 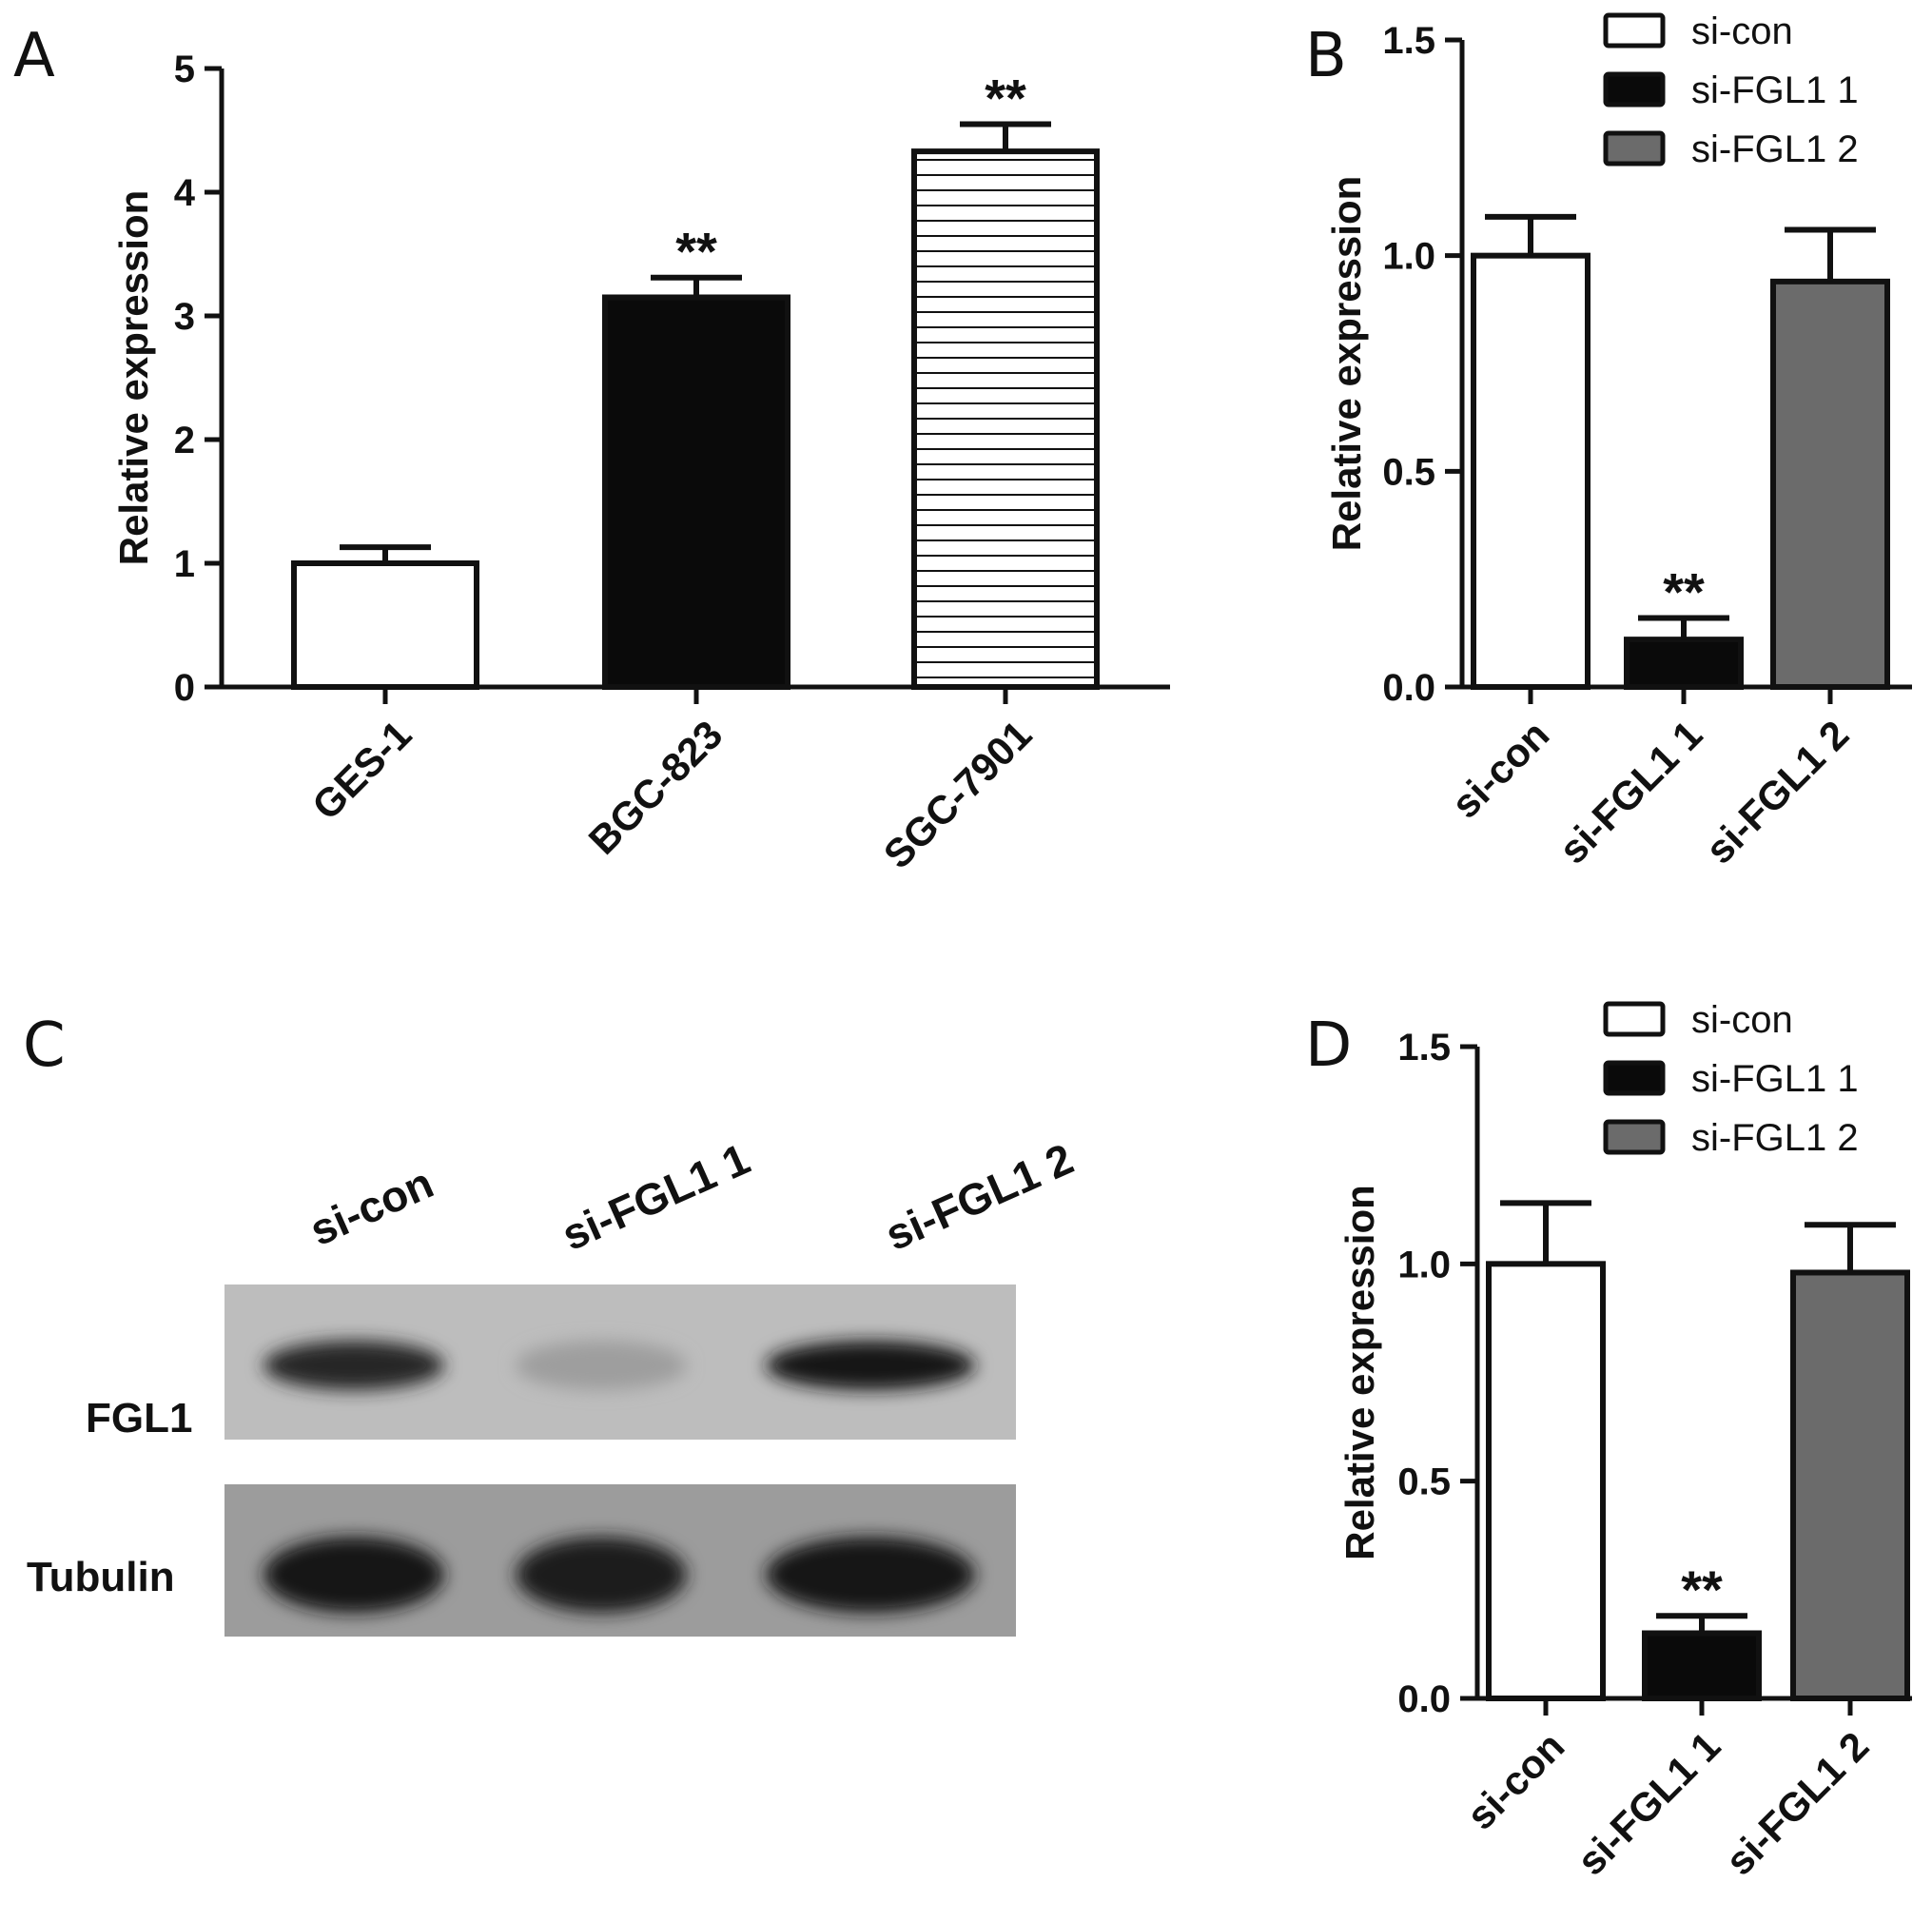 What do you see at coordinates (45, 1045) in the screenshot?
I see `panel-letter-c: C` at bounding box center [45, 1045].